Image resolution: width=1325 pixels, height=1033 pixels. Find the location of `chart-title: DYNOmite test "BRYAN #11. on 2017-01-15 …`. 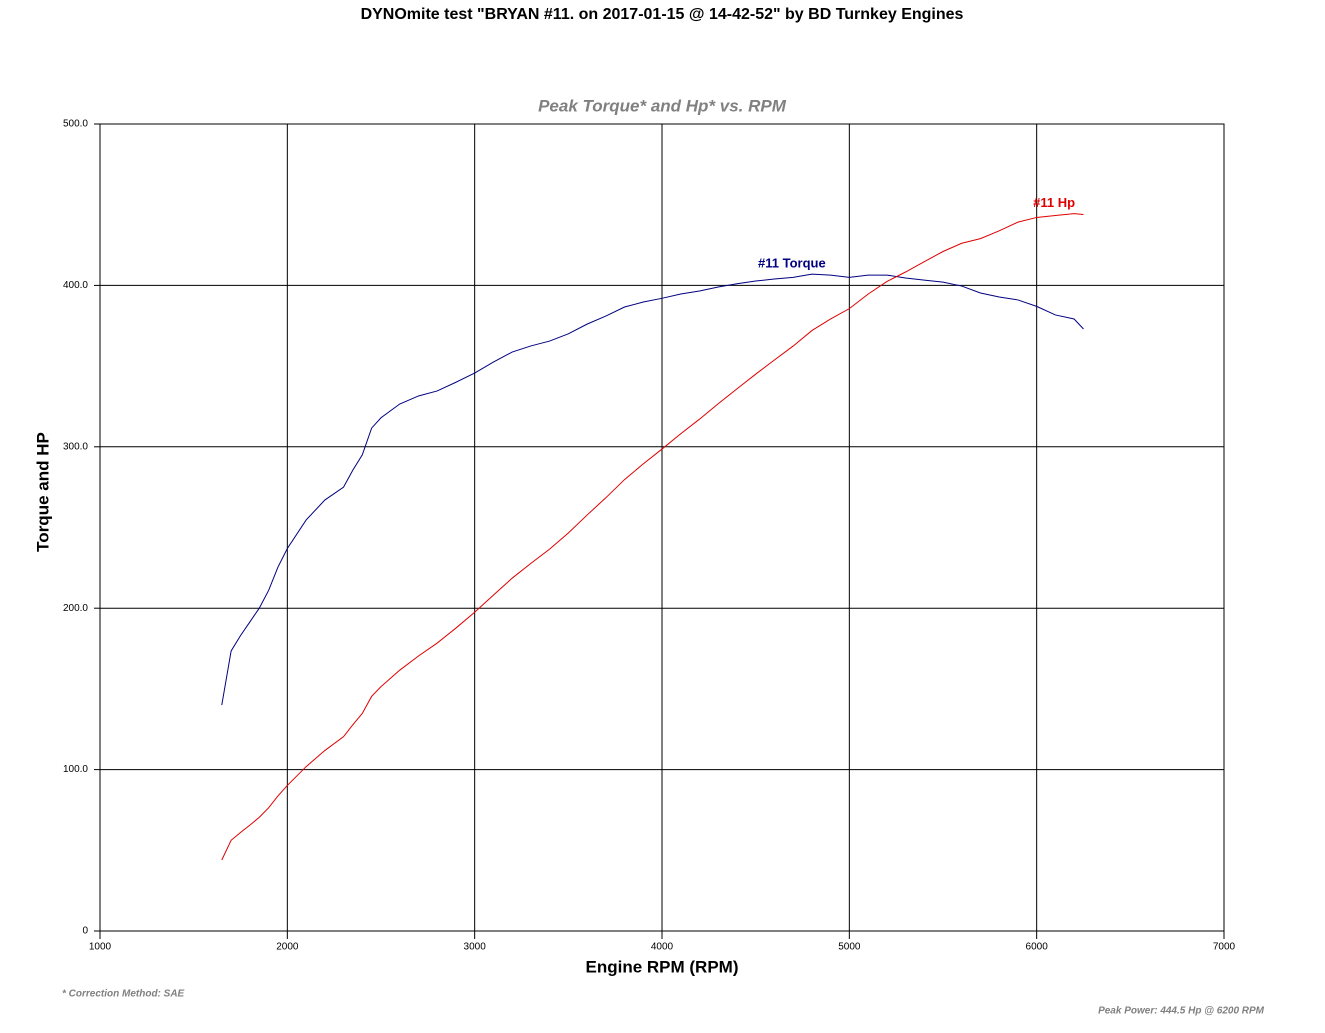

chart-title: DYNOmite test "BRYAN #11. on 2017-01-15 … is located at coordinates (662, 14).